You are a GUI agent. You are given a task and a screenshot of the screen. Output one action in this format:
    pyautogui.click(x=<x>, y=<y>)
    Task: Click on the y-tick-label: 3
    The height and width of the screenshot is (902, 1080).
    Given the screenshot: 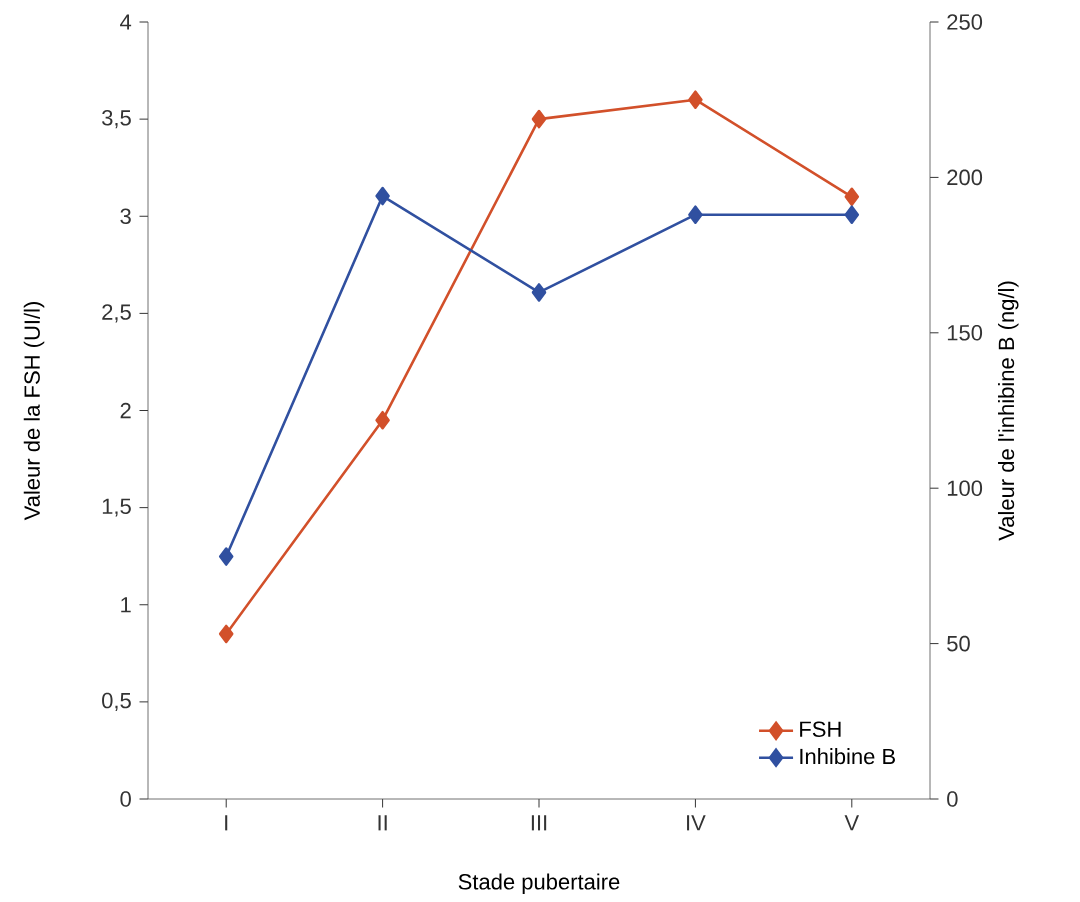 What is the action you would take?
    pyautogui.click(x=125, y=216)
    